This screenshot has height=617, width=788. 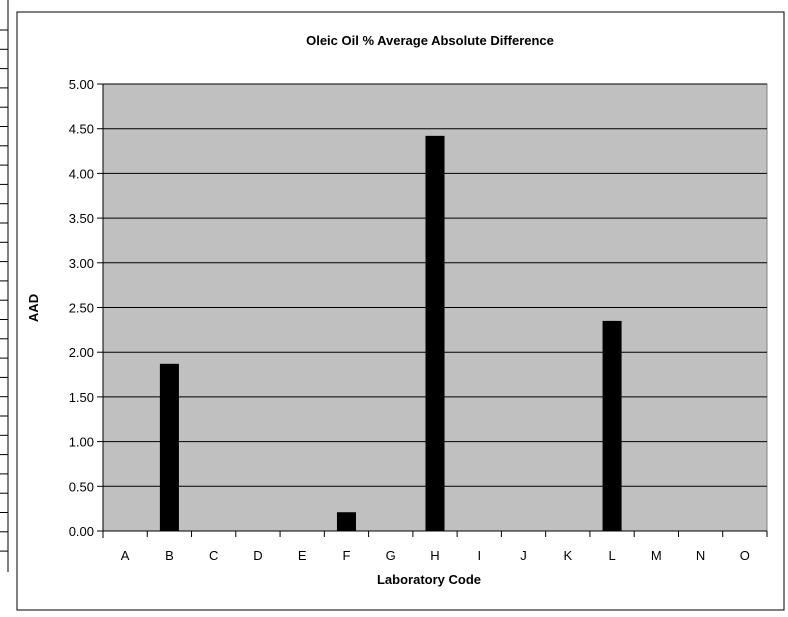 I want to click on x-tick-label: B, so click(x=169, y=555).